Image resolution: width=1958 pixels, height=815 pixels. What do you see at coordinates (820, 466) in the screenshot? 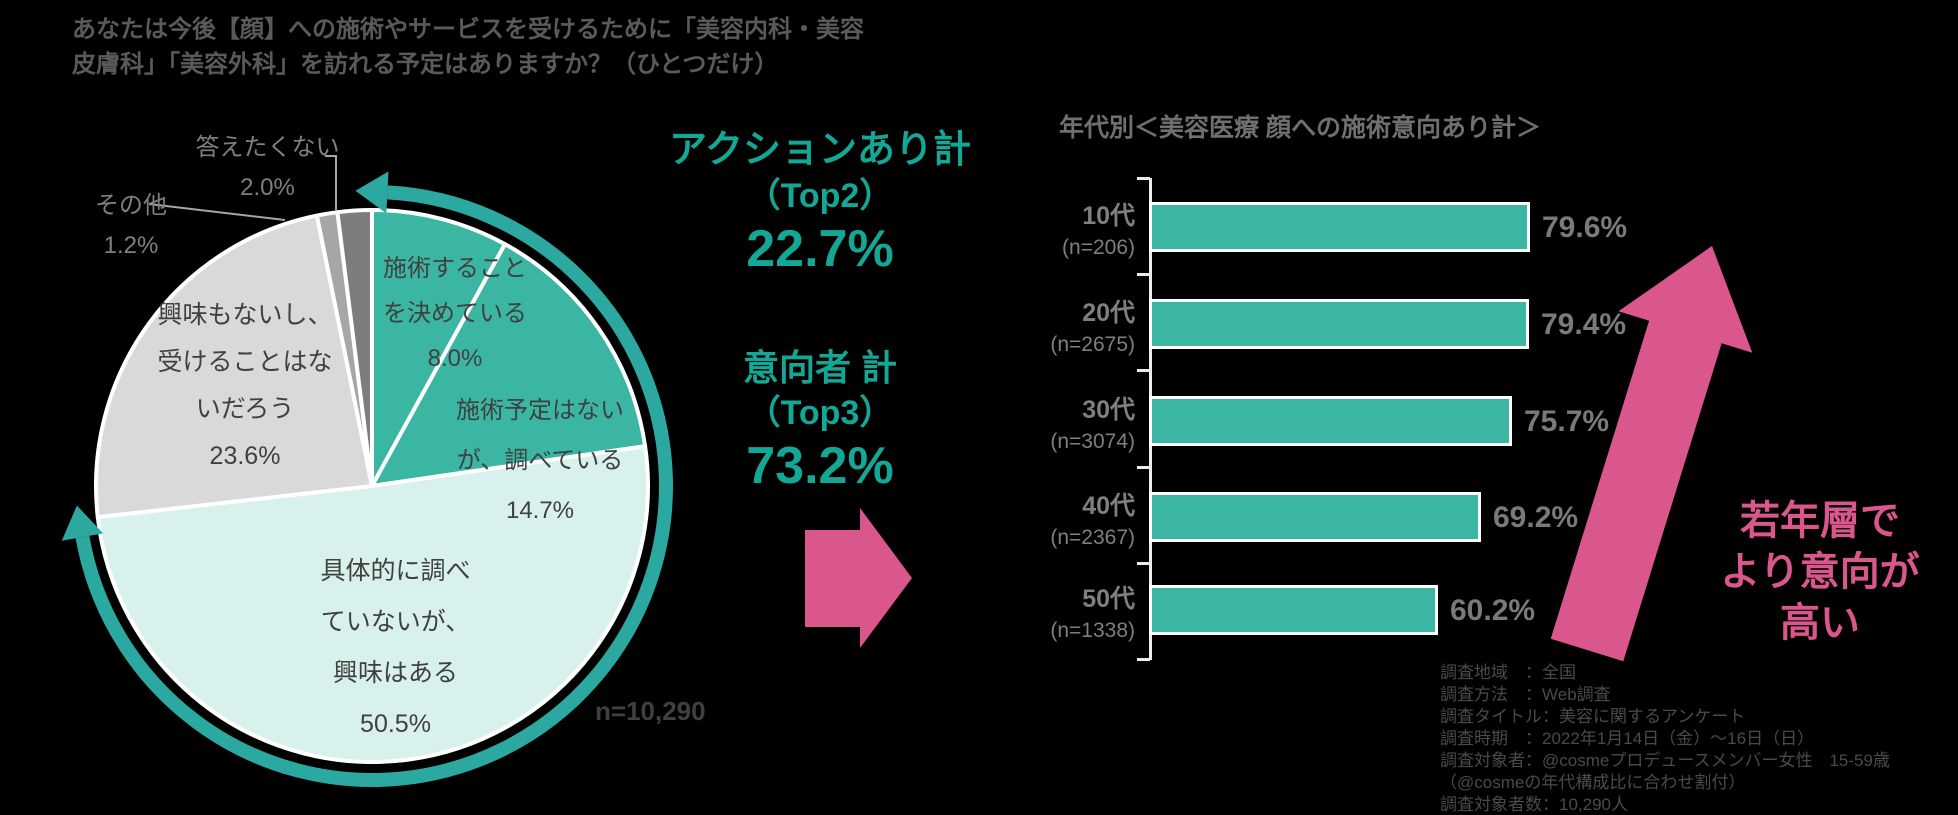
I see `callout-top3-value: 73.2%` at bounding box center [820, 466].